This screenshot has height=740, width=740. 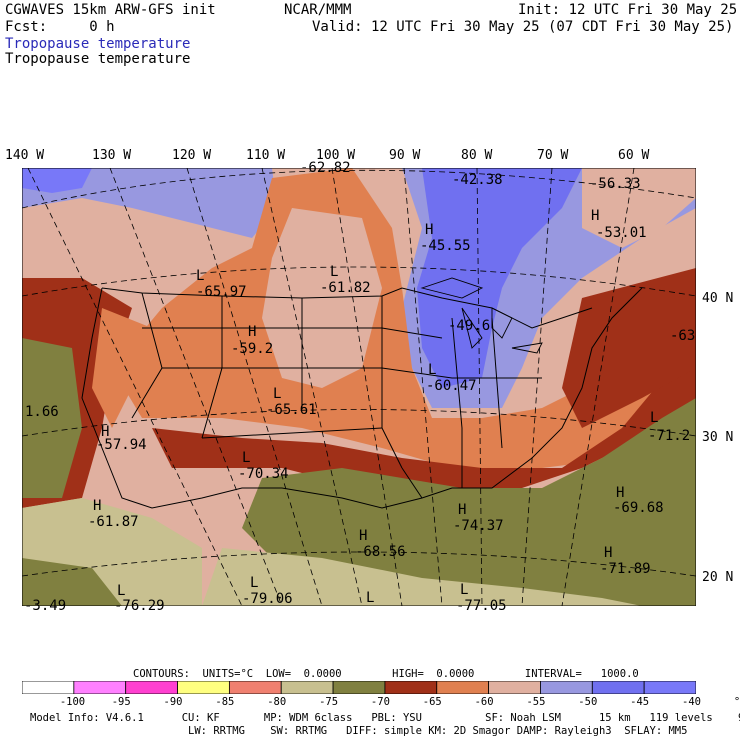 What do you see at coordinates (72, 582) in the screenshot?
I see `band-minus70-sw` at bounding box center [72, 582].